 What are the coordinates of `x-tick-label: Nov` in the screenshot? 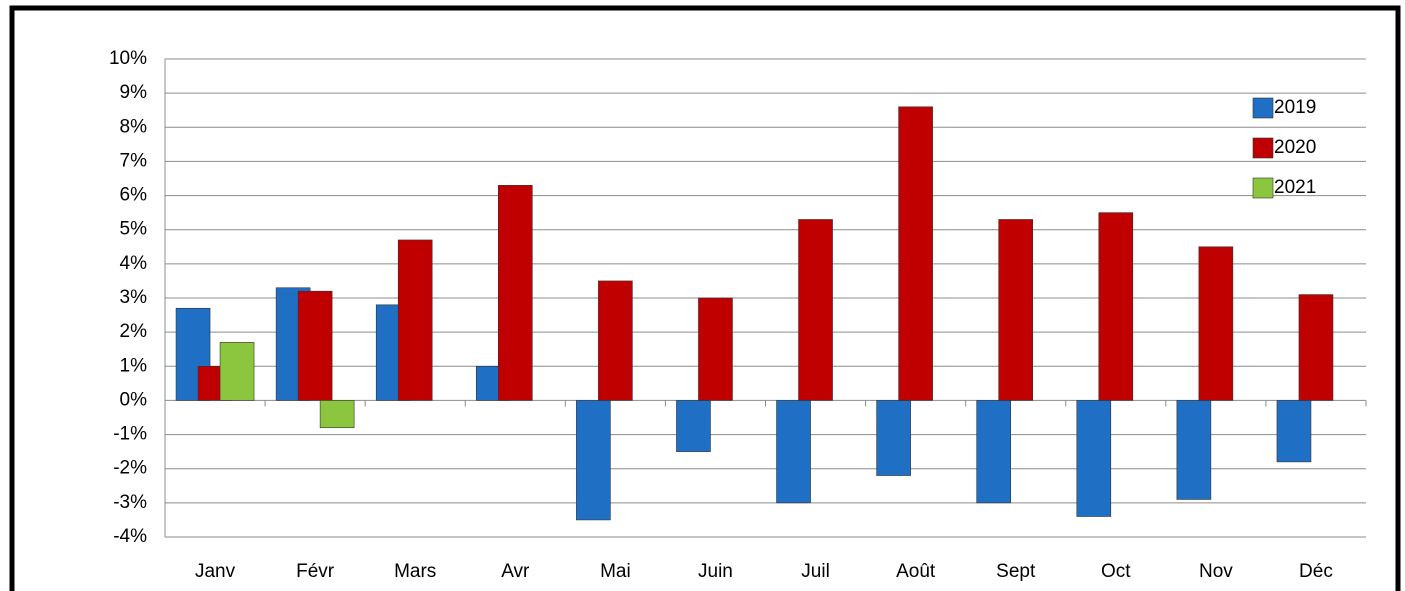 It's located at (1216, 571).